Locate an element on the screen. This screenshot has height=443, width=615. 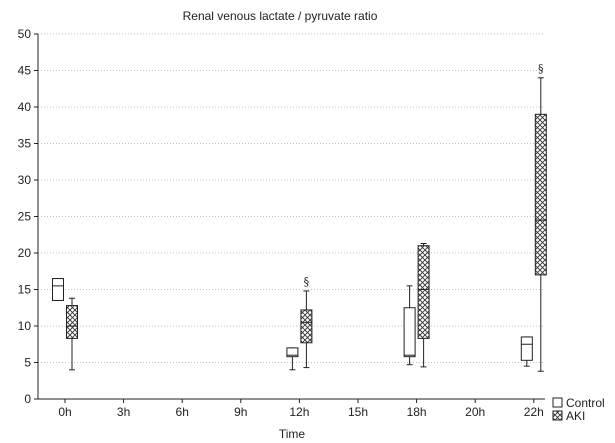
chart-title: Renal venous lactate / pyruvate ratio is located at coordinates (280, 16).